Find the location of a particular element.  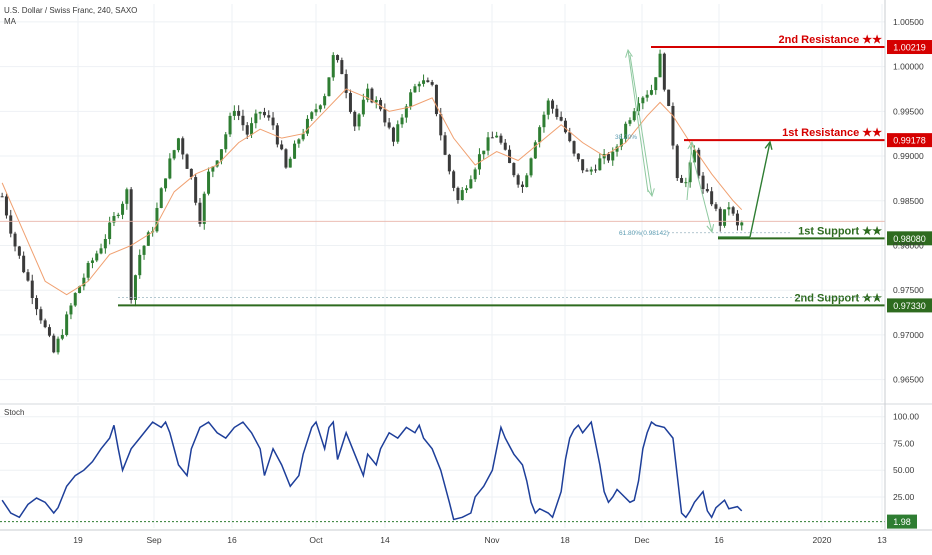

support-label: 2nd Support ★★ is located at coordinates (838, 298).